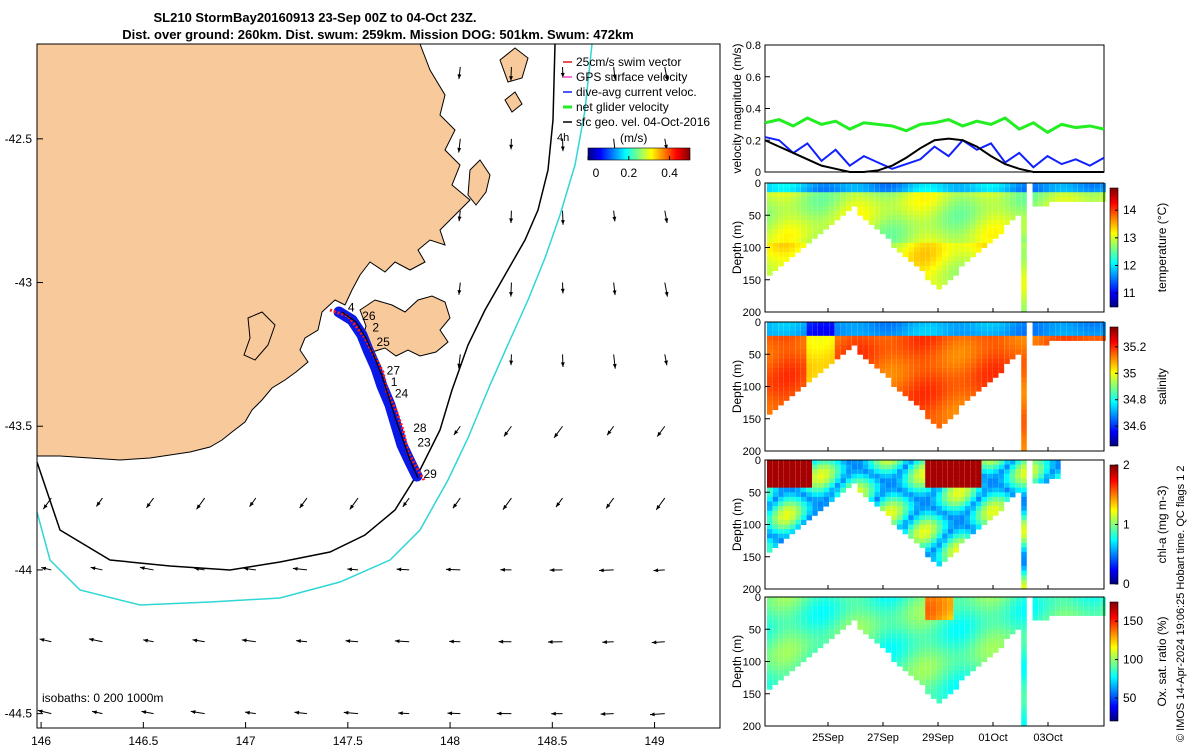  Describe the element at coordinates (552, 741) in the screenshot. I see `map-x-tick-label: 148.5` at that location.